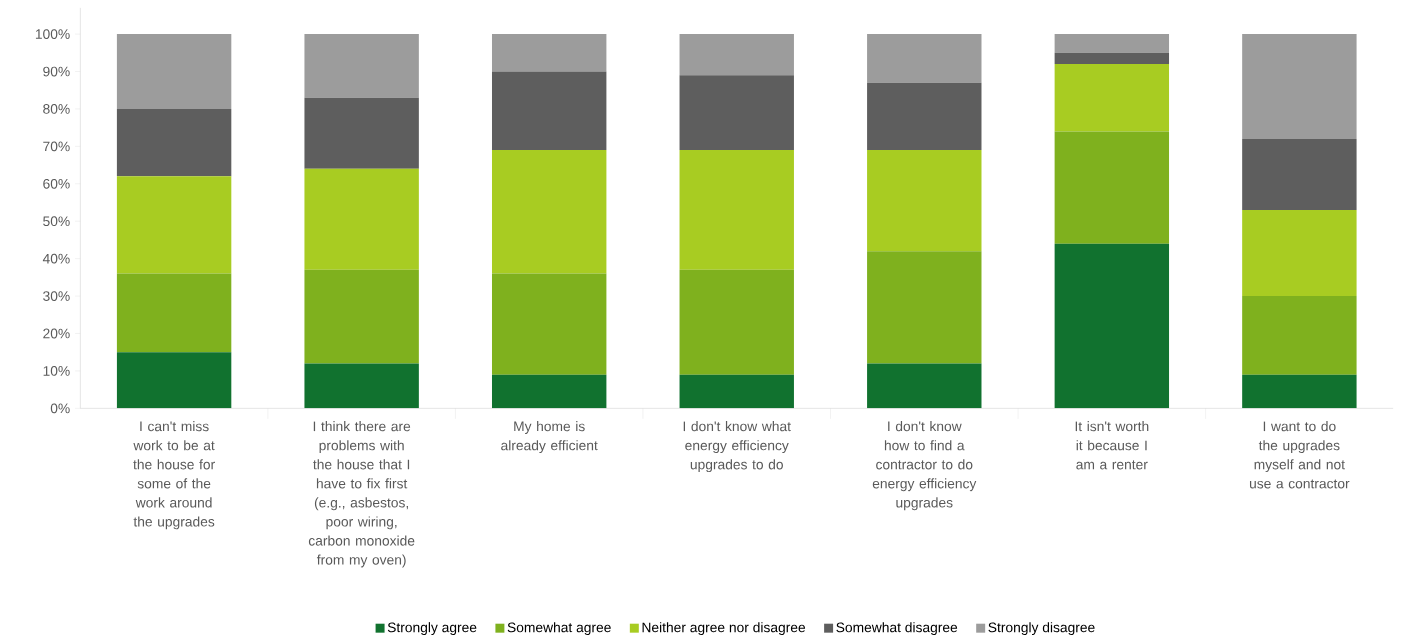 The height and width of the screenshot is (641, 1402). I want to click on x-tick-label: I don't know how to find a contractor to do energy efficiency upgrades, so click(924, 466).